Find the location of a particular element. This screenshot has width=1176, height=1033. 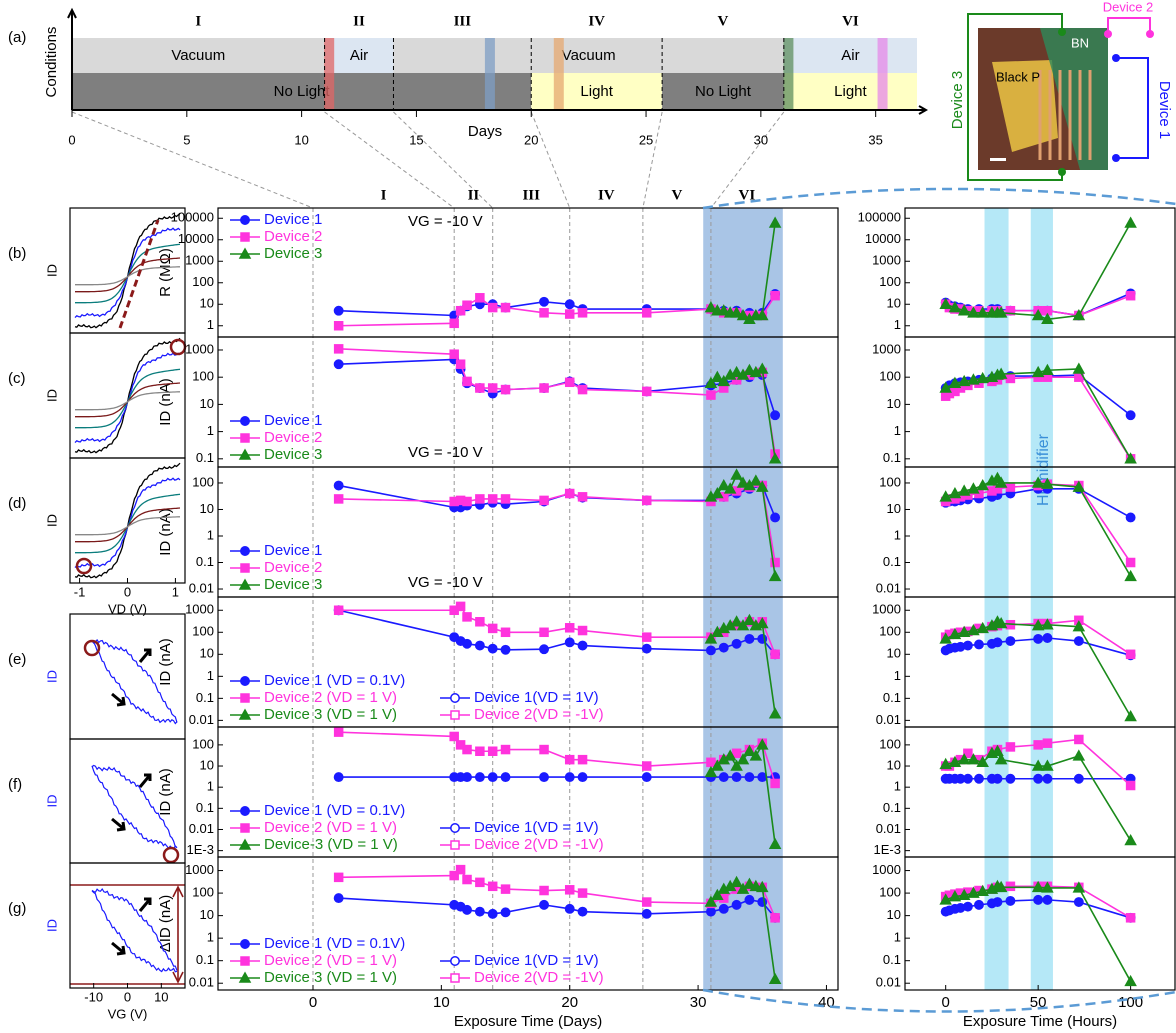

slope-line is located at coordinates (139, 274).